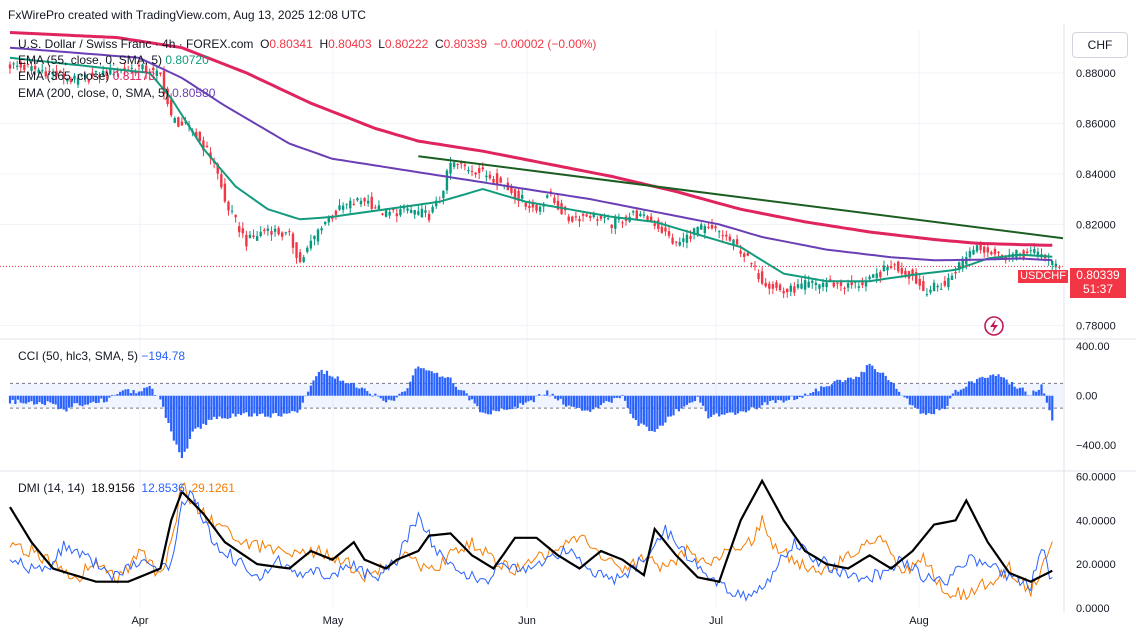  Describe the element at coordinates (126, 488) in the screenshot. I see `legend-dmi: DMI (14, 14) 18.9156 12.8536 29.1261` at that location.